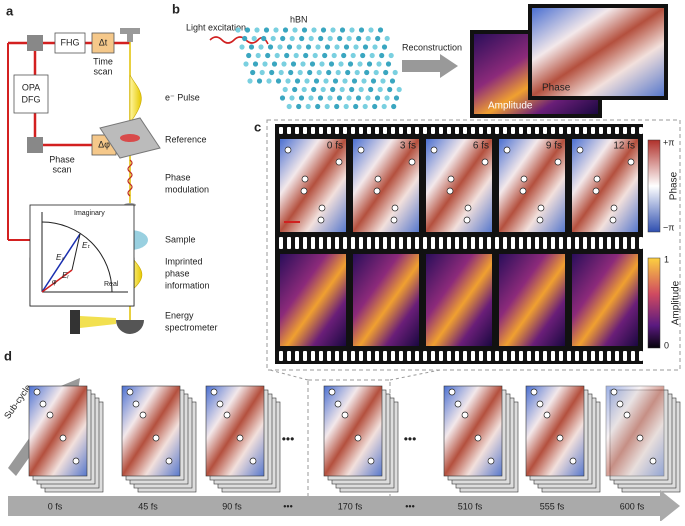 Image resolution: width=685 pixels, height=526 pixels. Describe the element at coordinates (10, 10) in the screenshot. I see `panel-label: a` at that location.